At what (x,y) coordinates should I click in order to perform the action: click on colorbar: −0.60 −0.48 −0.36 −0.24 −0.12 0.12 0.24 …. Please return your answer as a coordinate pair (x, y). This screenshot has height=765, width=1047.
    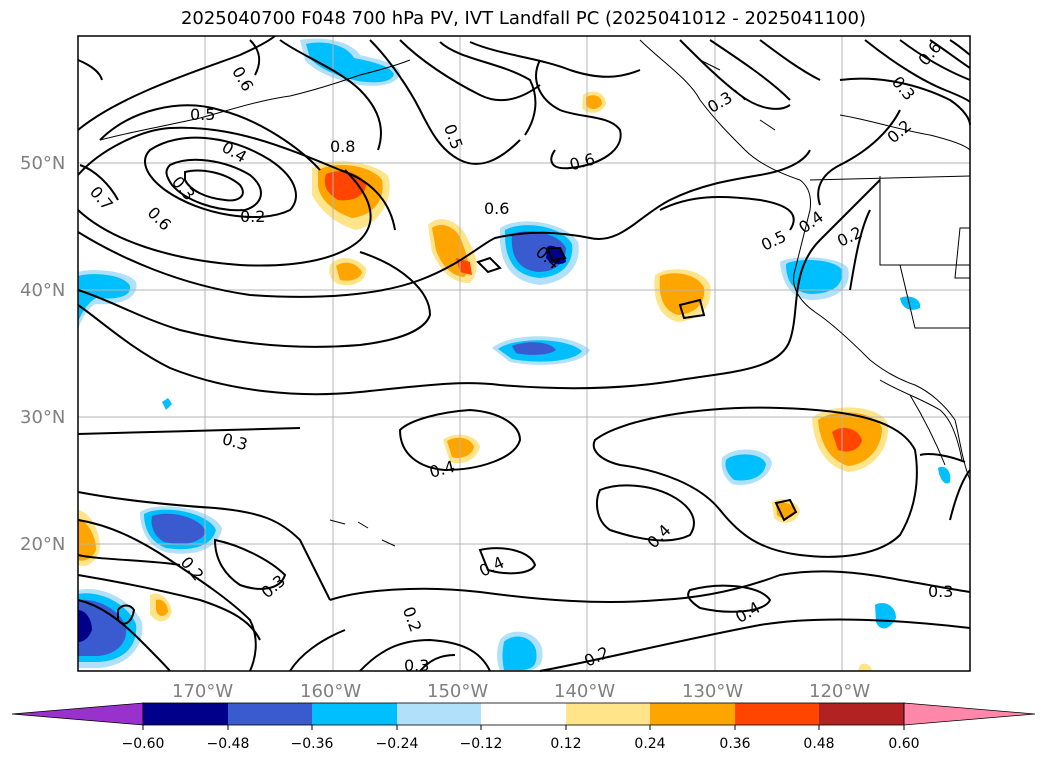
    Looking at the image, I should click on (523, 727).